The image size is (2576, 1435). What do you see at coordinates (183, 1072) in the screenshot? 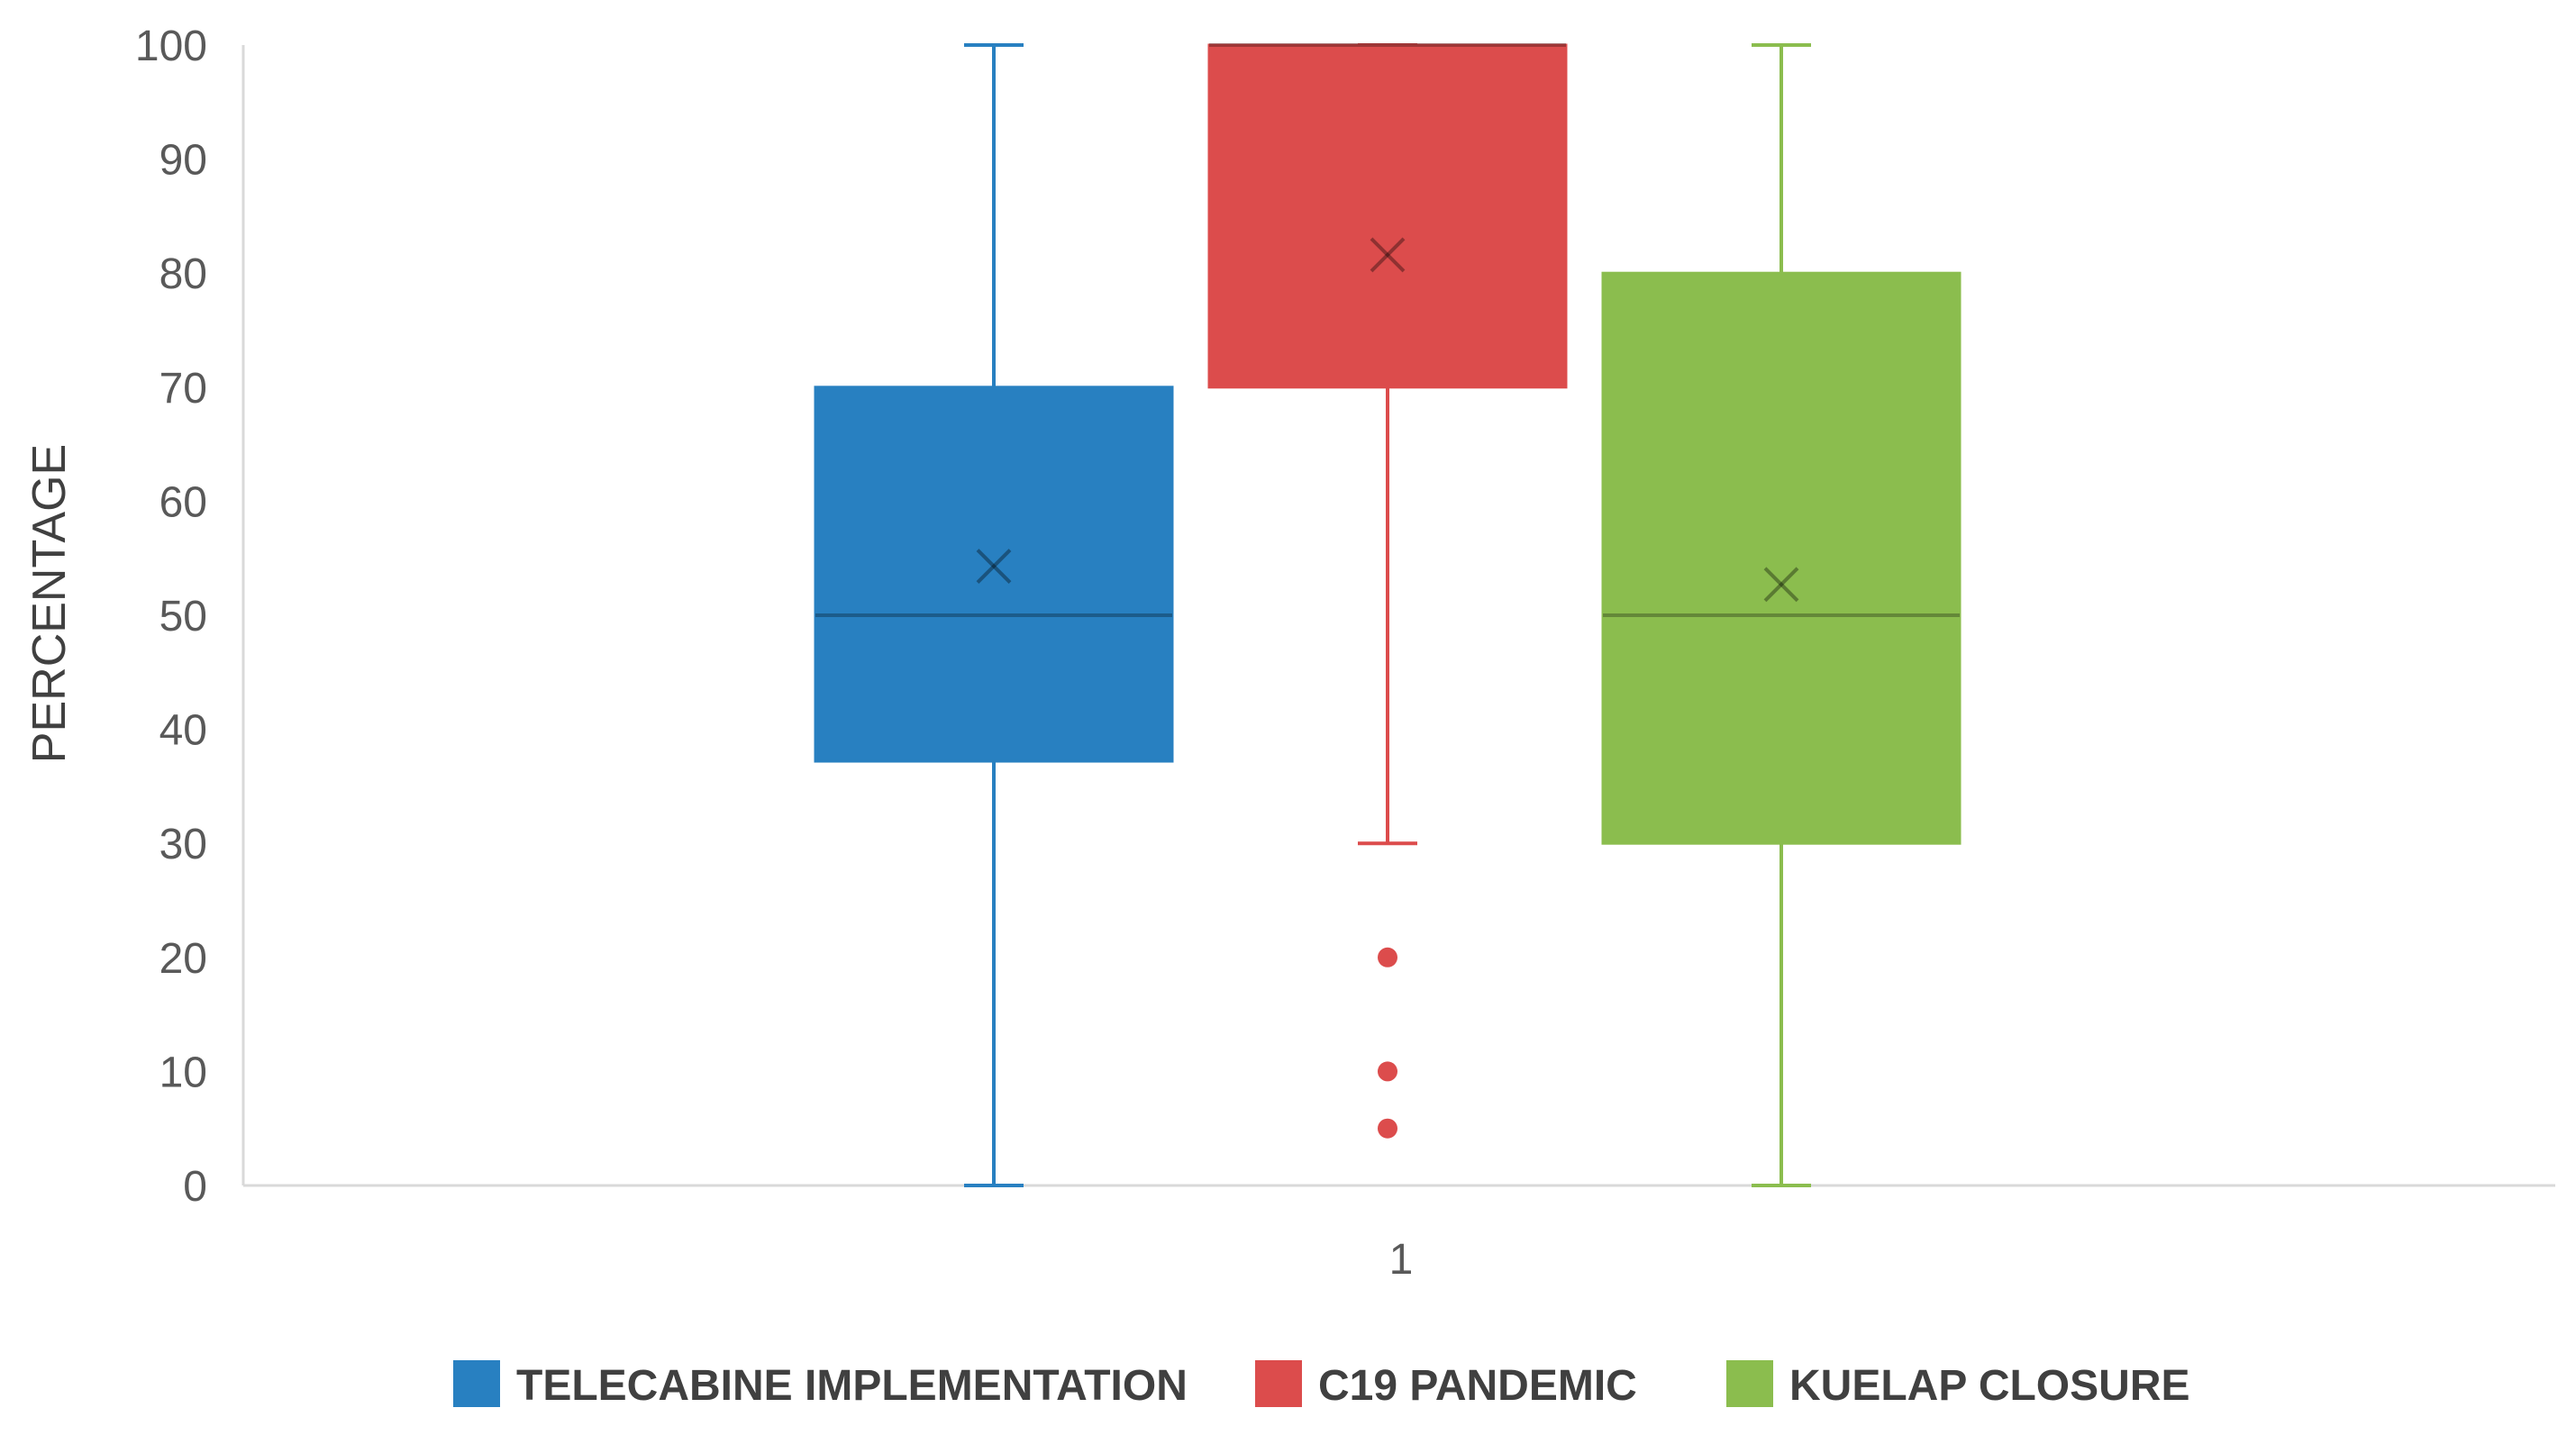
I see `y-tick-label: 10` at bounding box center [183, 1072].